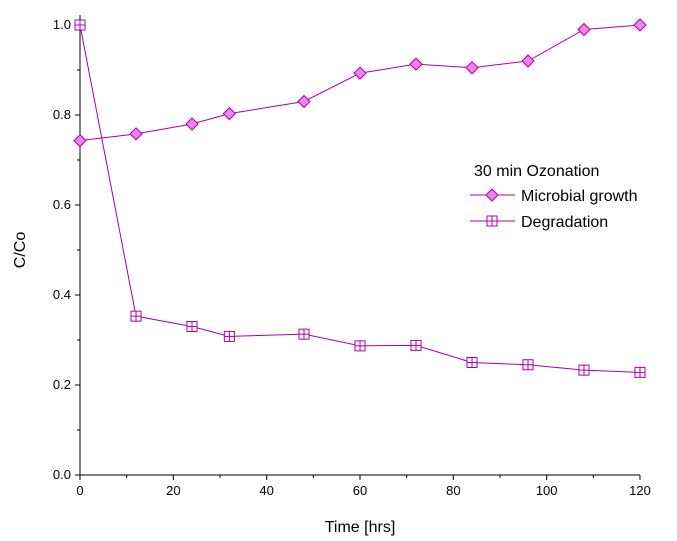 Image resolution: width=677 pixels, height=541 pixels. Describe the element at coordinates (266, 490) in the screenshot. I see `x-tick-label: 40` at that location.